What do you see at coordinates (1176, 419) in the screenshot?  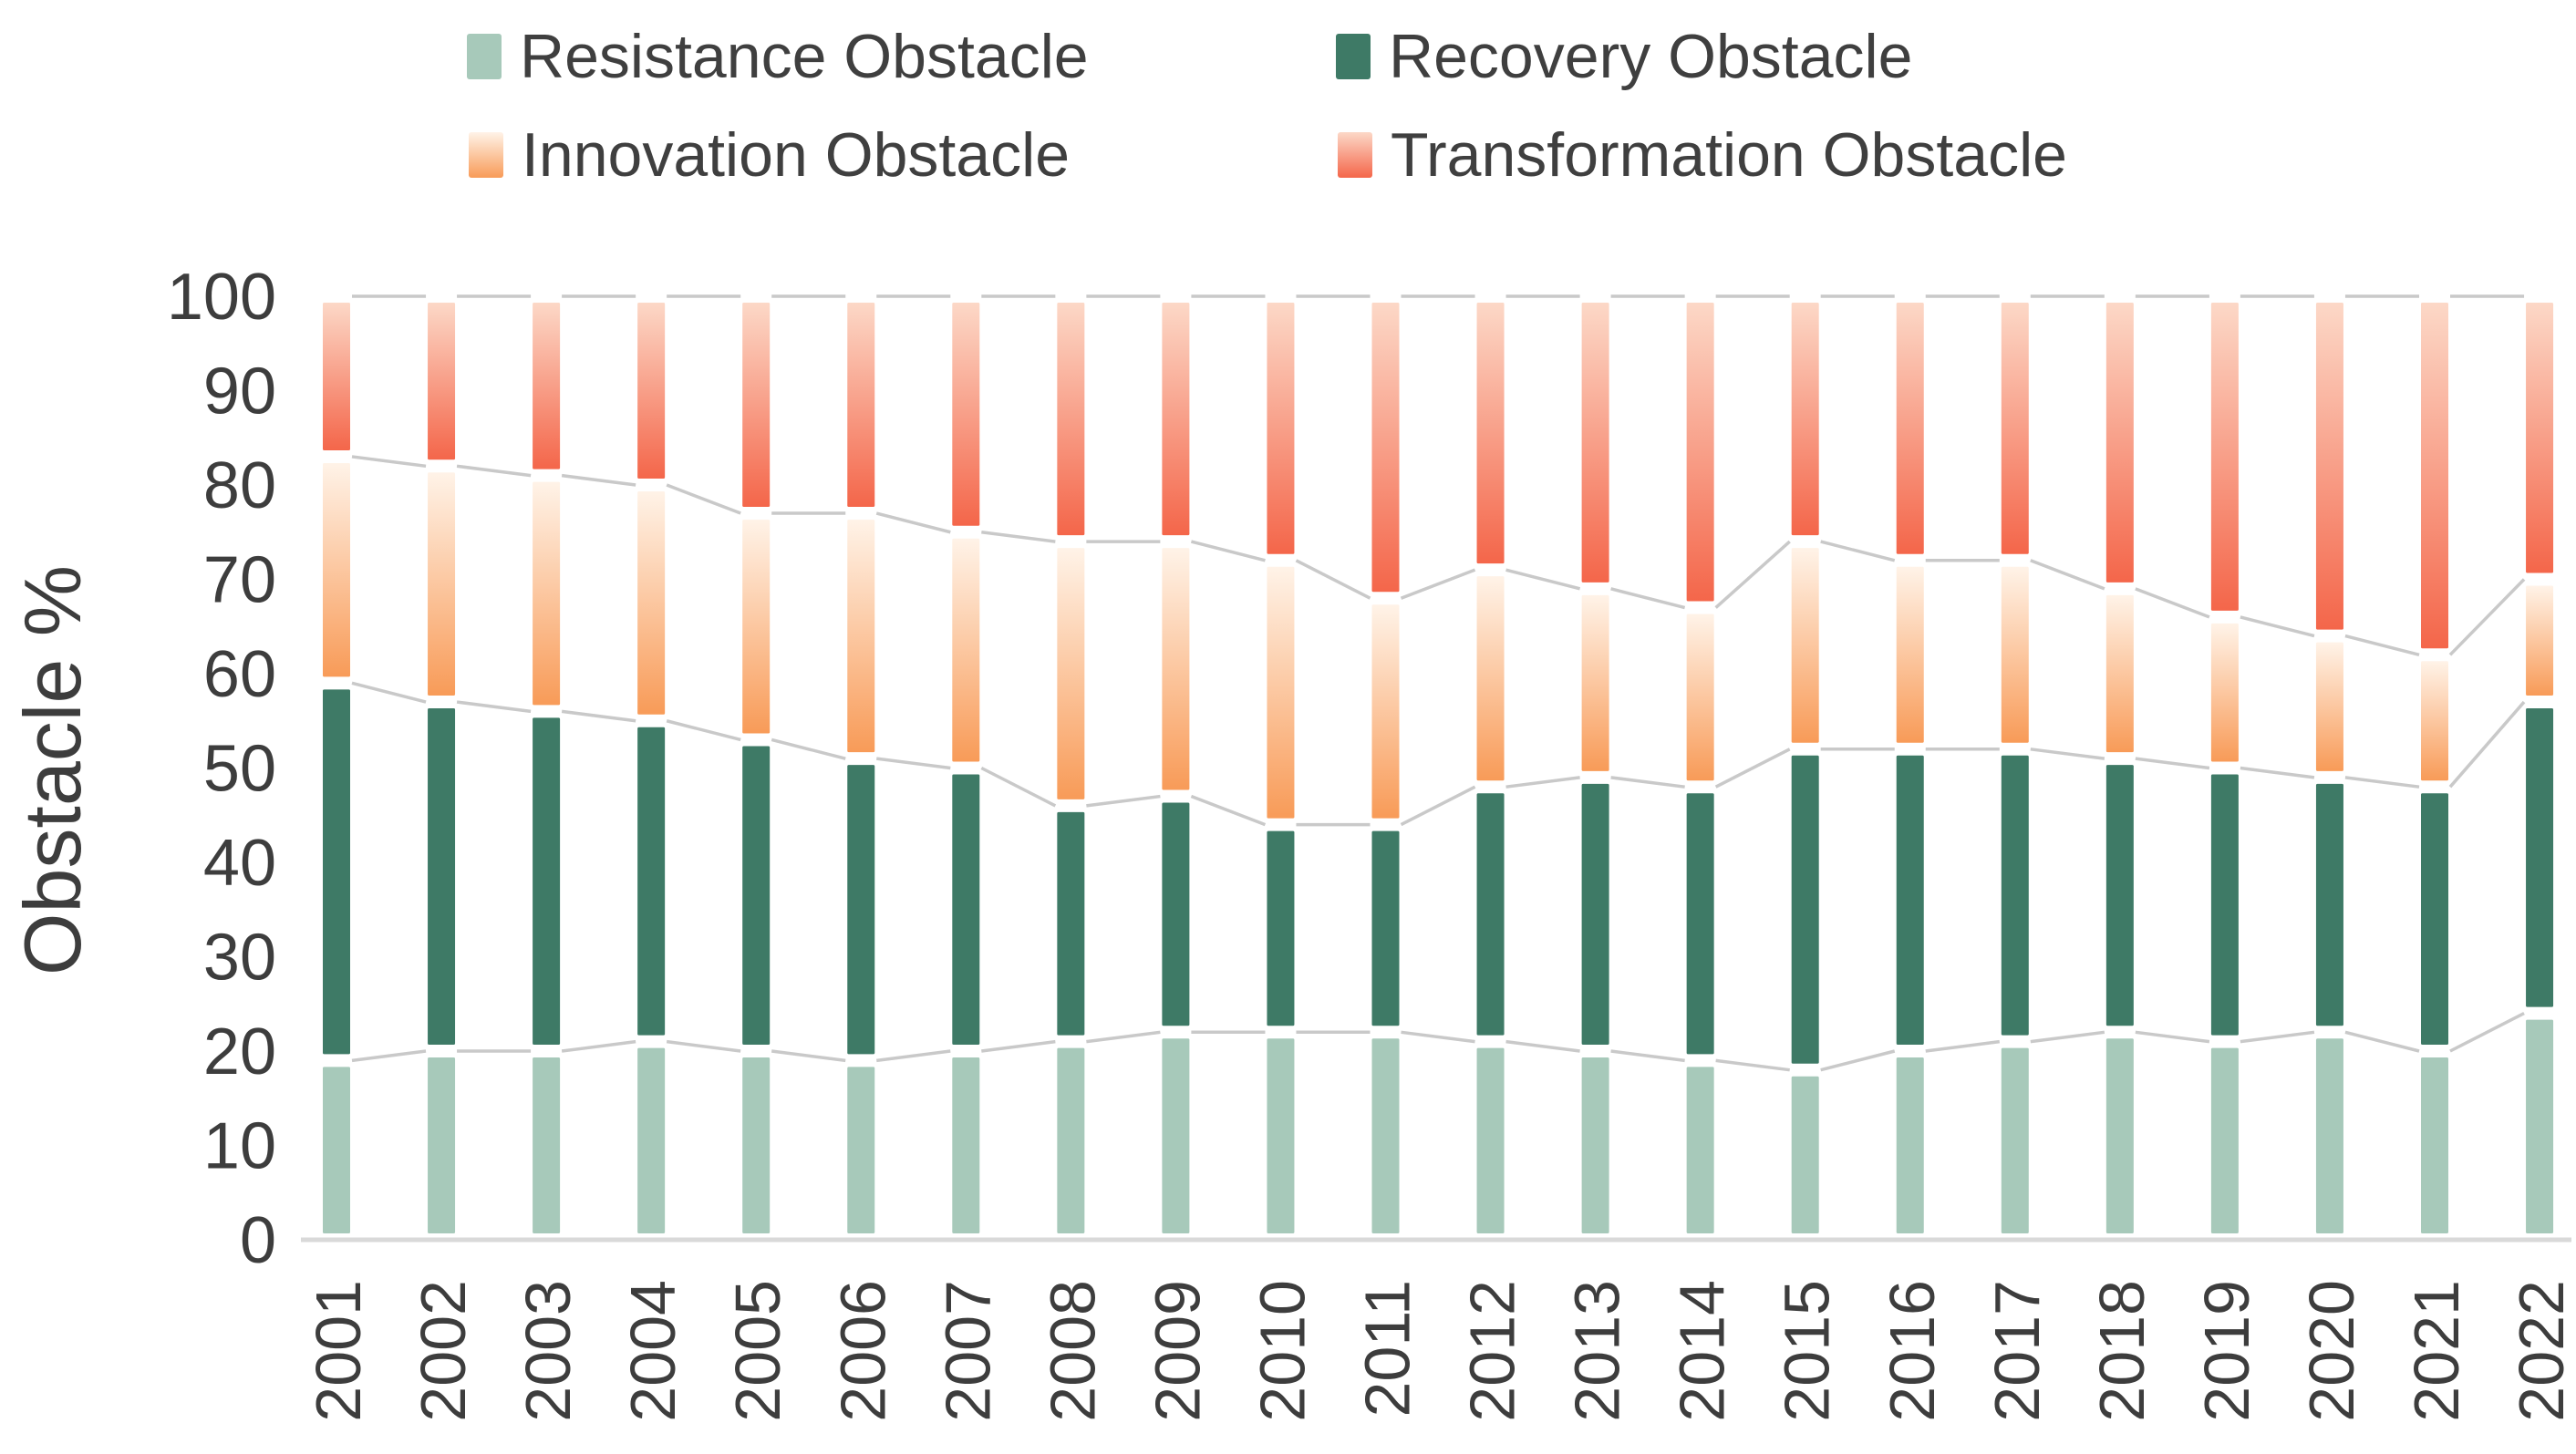 I see `bar-segment-2009-transformation` at bounding box center [1176, 419].